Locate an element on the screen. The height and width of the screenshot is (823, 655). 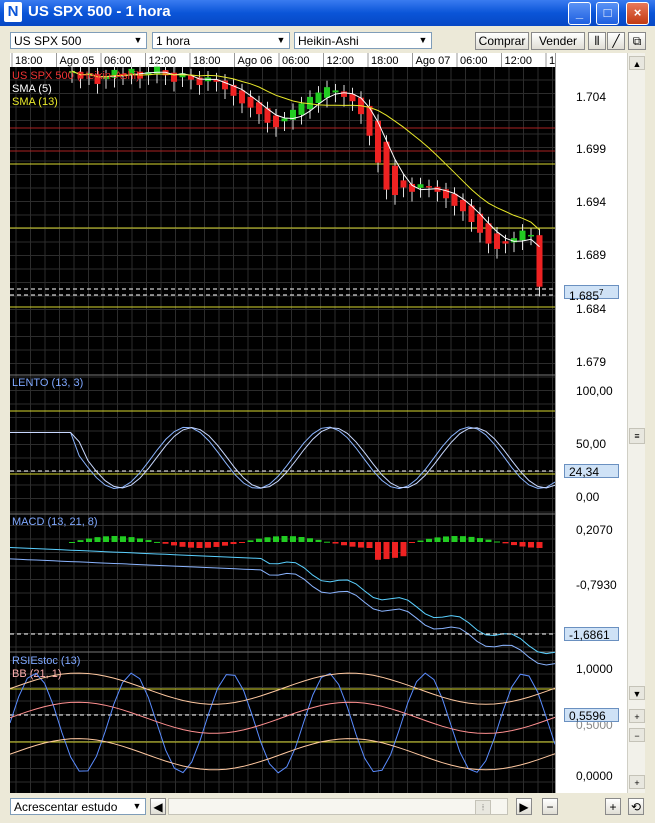
lento-slow-line is located at coordinates (283, 457).